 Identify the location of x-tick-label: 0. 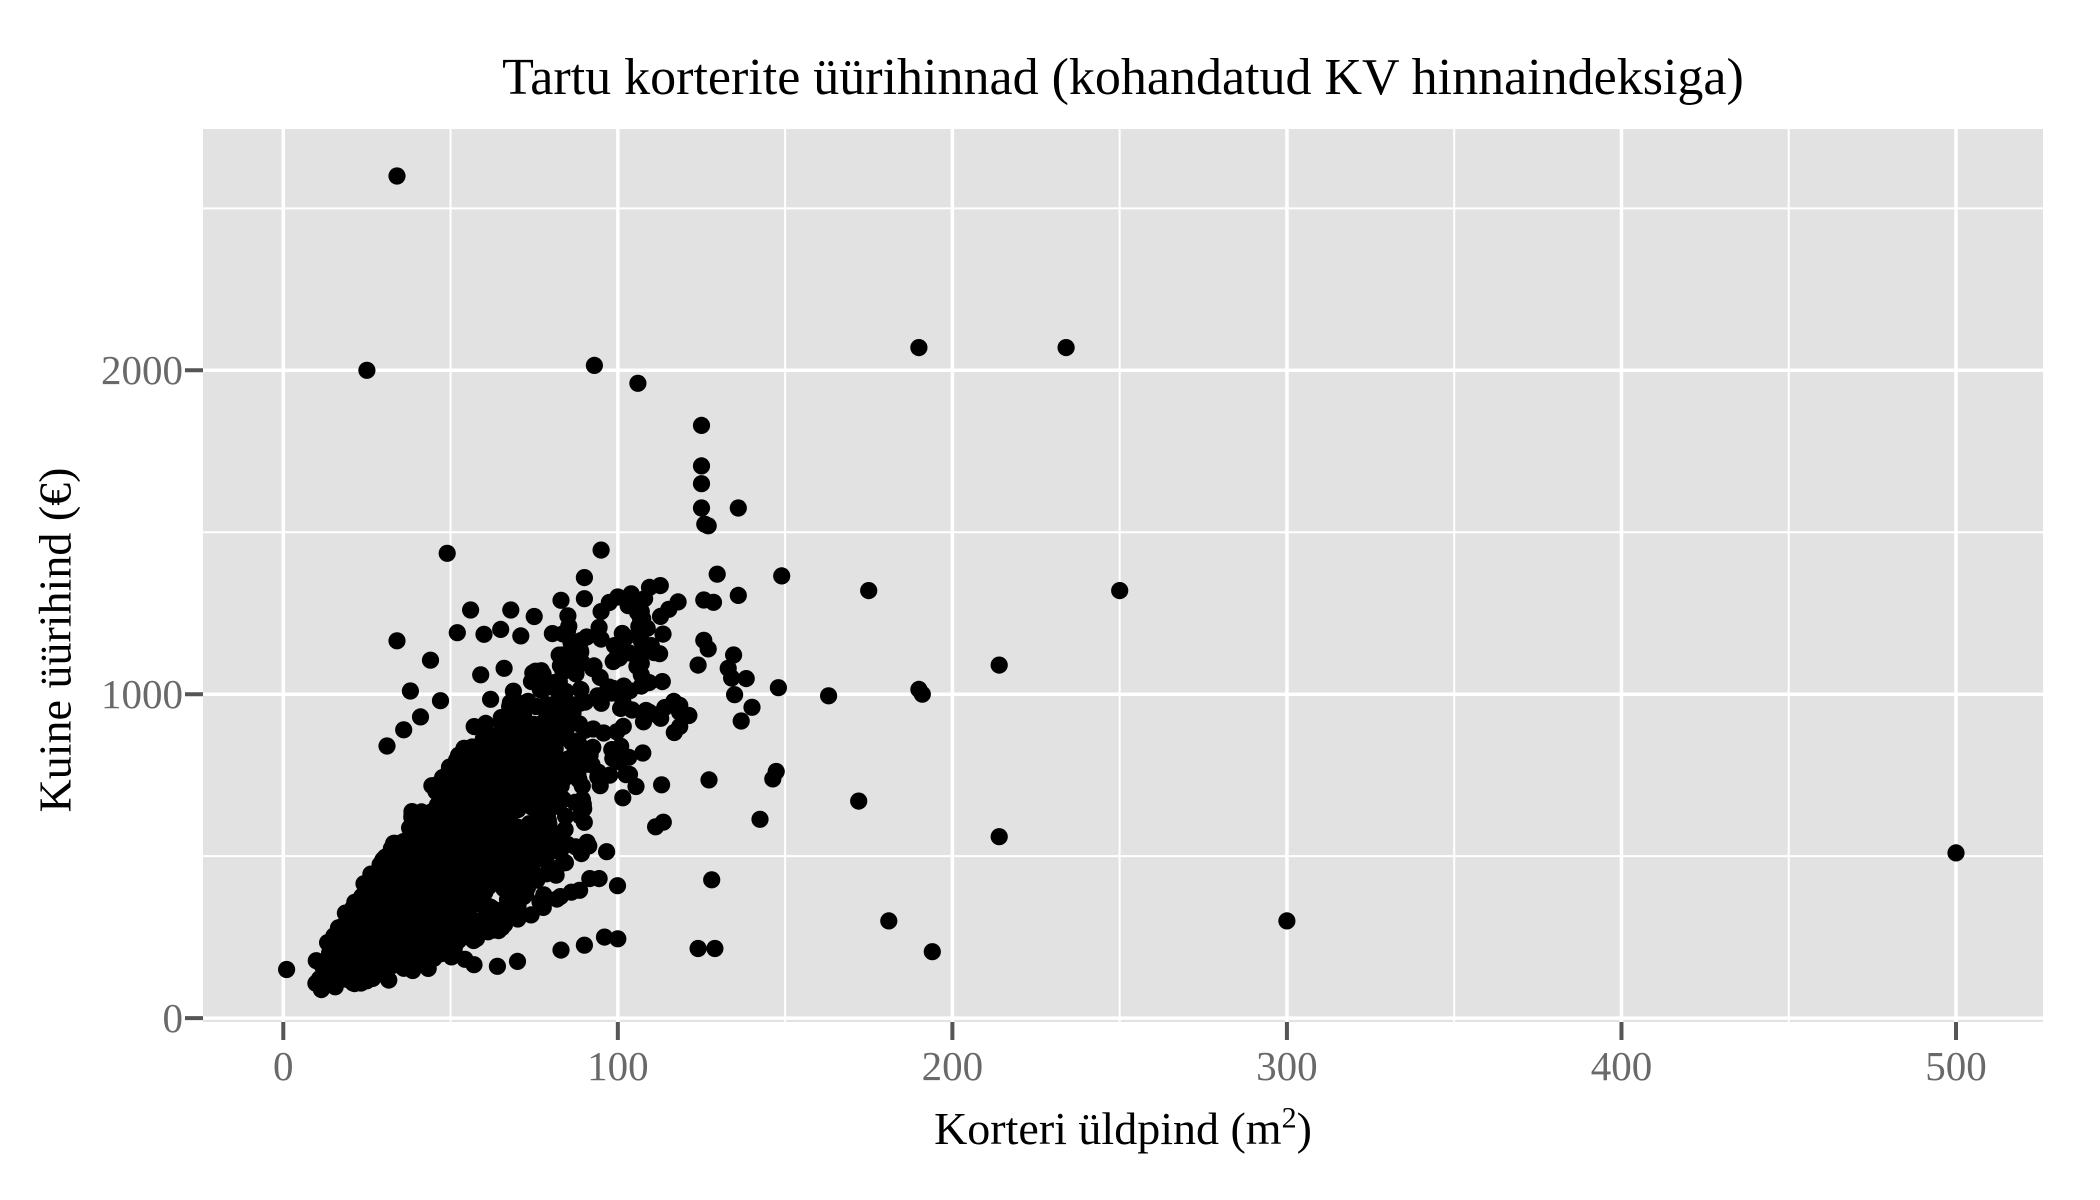
(283, 1066).